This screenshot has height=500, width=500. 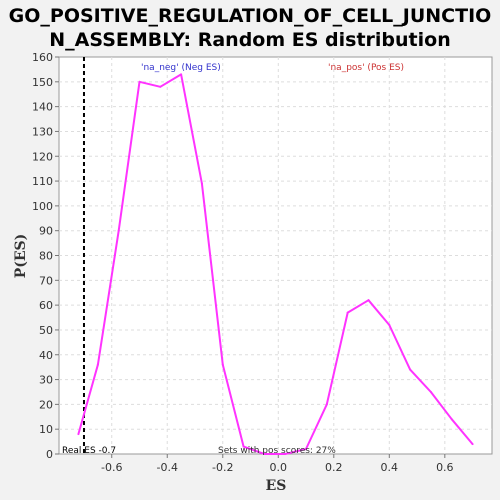 What do you see at coordinates (42, 107) in the screenshot?
I see `y-tick-label: 140` at bounding box center [42, 107].